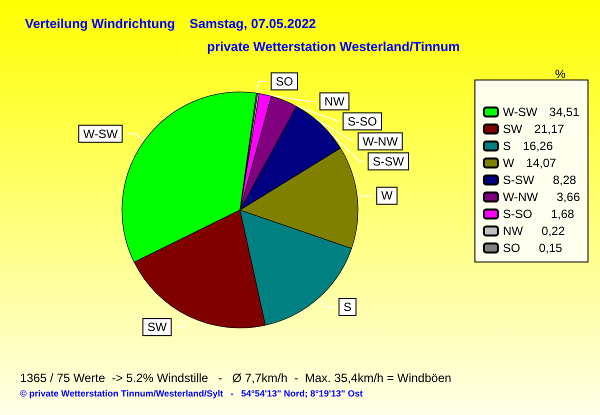 This screenshot has width=600, height=415. Describe the element at coordinates (520, 112) in the screenshot. I see `legend-label: W-SW` at that location.